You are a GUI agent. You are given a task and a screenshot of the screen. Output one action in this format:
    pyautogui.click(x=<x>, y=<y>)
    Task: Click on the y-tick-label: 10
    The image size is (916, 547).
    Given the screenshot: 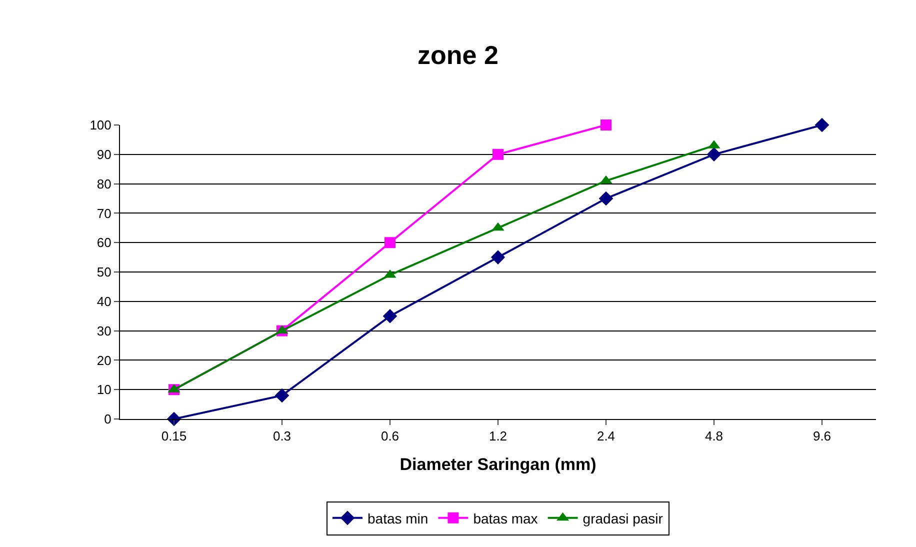 What is the action you would take?
    pyautogui.click(x=104, y=390)
    